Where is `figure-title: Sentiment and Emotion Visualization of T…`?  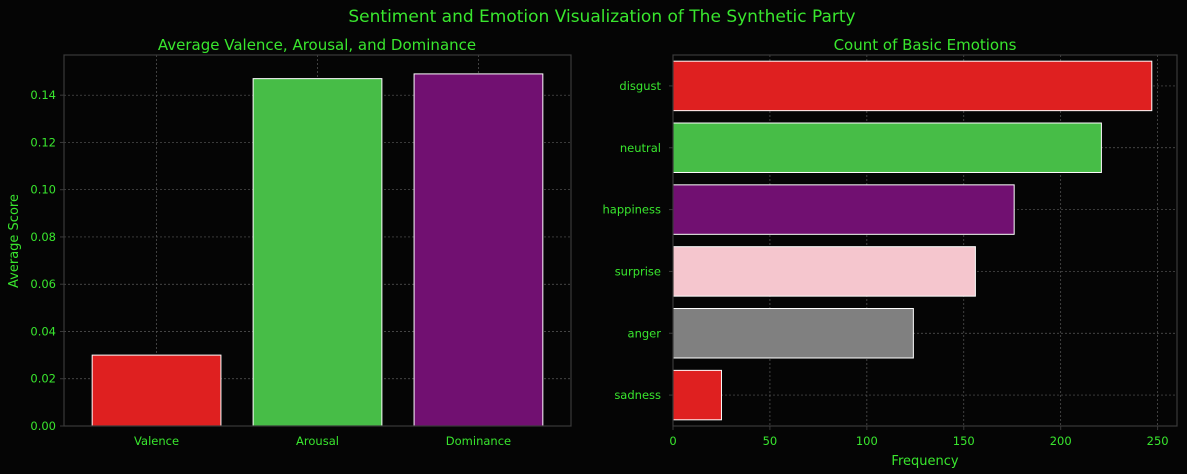
figure-title: Sentiment and Emotion Visualization of T… is located at coordinates (601, 17).